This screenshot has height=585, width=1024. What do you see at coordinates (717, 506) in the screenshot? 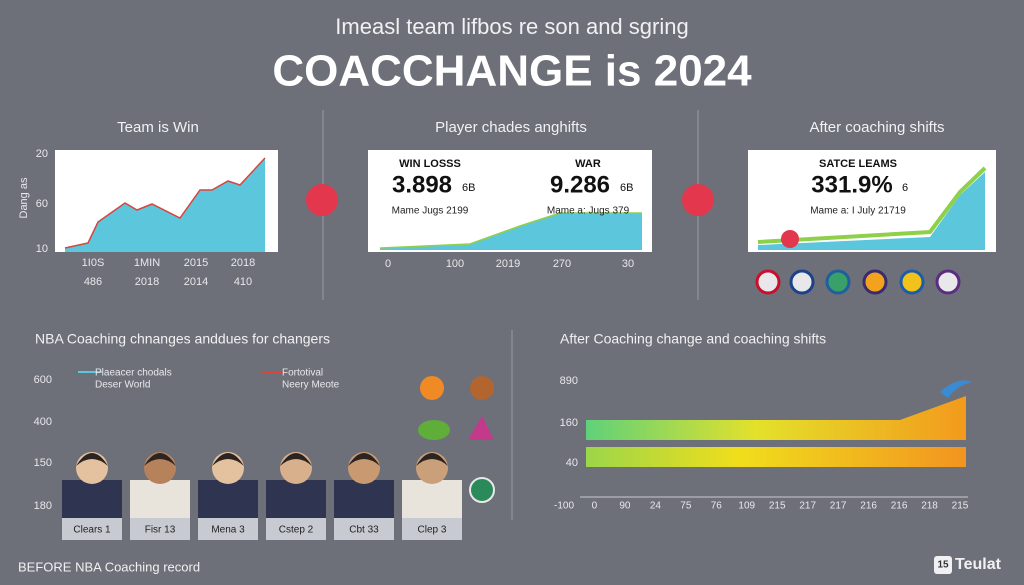
I see `x-label: 76` at bounding box center [717, 506].